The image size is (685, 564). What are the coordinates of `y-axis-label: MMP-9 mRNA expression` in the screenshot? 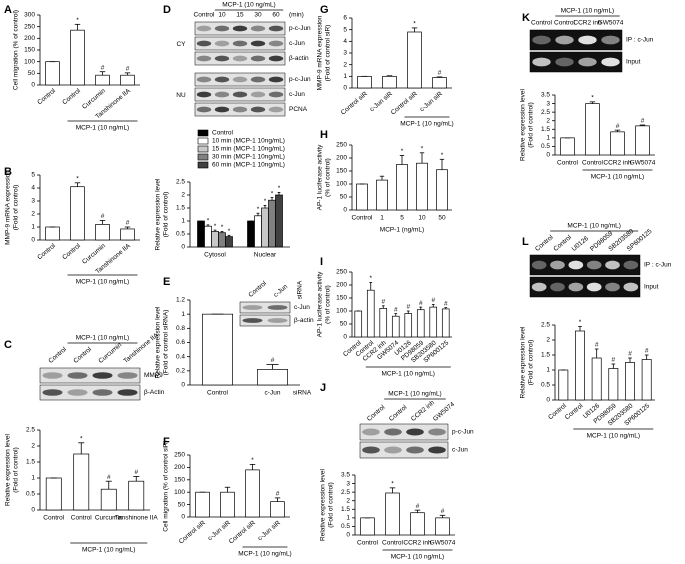 It's located at (320, 52).